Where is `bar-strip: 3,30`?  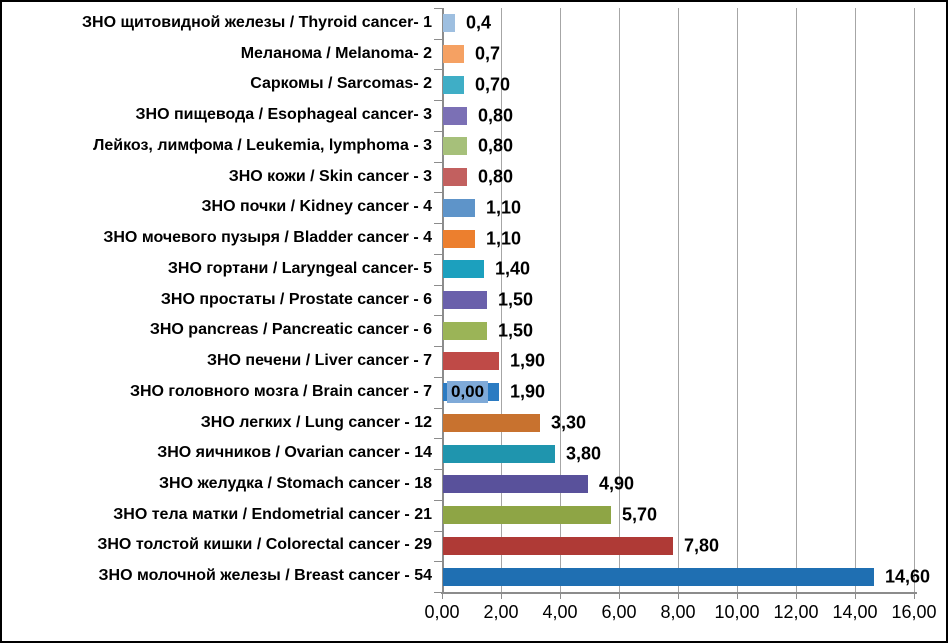
bar-strip: 3,30 is located at coordinates (678, 423).